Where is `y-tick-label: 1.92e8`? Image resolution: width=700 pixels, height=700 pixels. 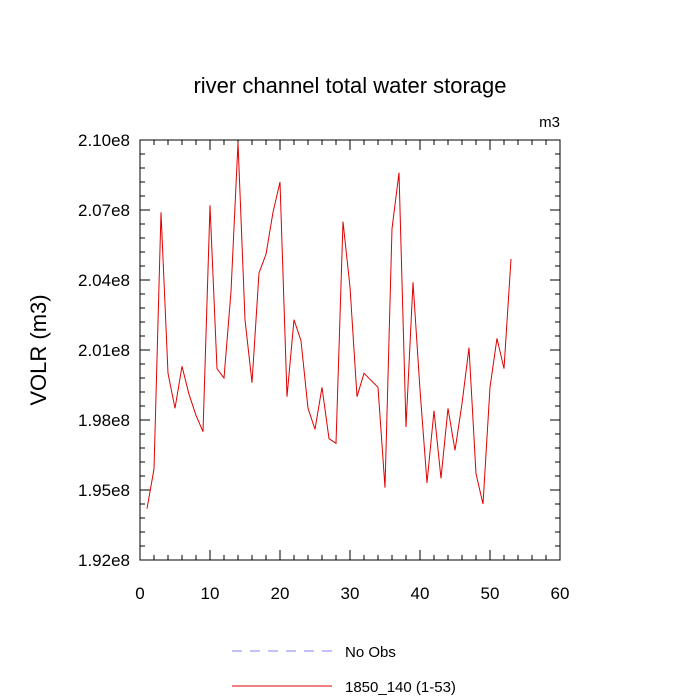
y-tick-label: 1.92e8 is located at coordinates (104, 560).